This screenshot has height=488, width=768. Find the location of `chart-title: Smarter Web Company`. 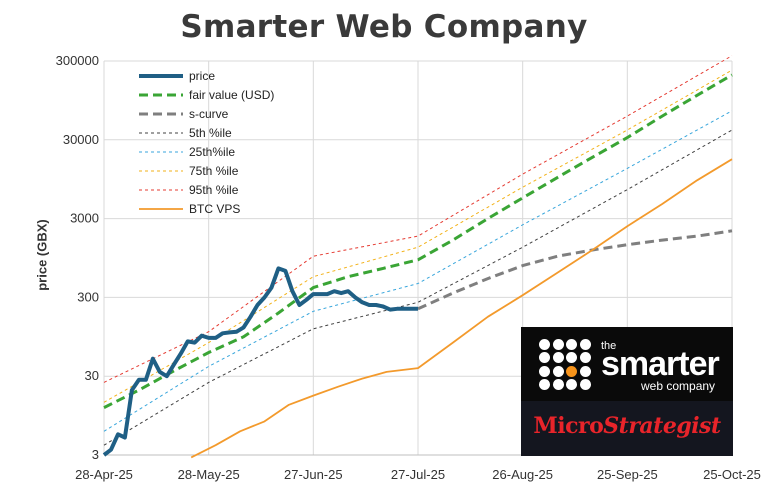

chart-title: Smarter Web Company is located at coordinates (384, 27).